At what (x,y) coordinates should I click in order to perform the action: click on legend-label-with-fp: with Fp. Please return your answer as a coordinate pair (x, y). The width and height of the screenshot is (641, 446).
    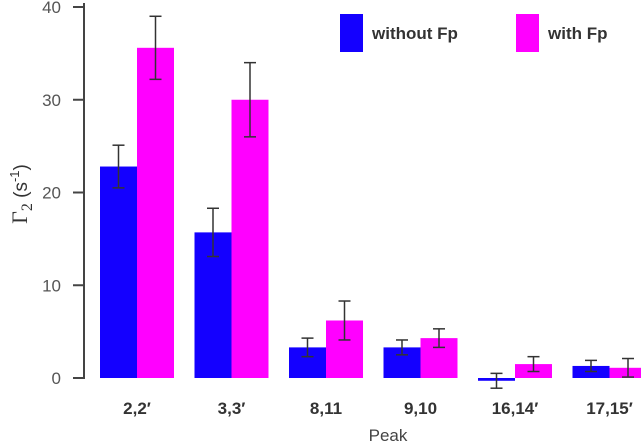
    Looking at the image, I should click on (577, 33).